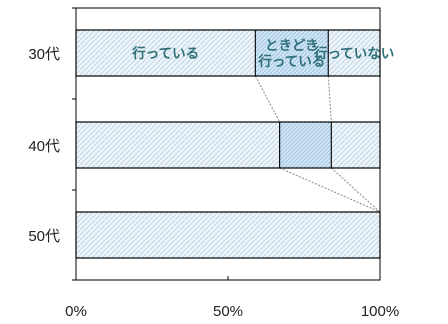 The height and width of the screenshot is (324, 448). I want to click on segment-label-1-line-1: 行っている, so click(165, 53).